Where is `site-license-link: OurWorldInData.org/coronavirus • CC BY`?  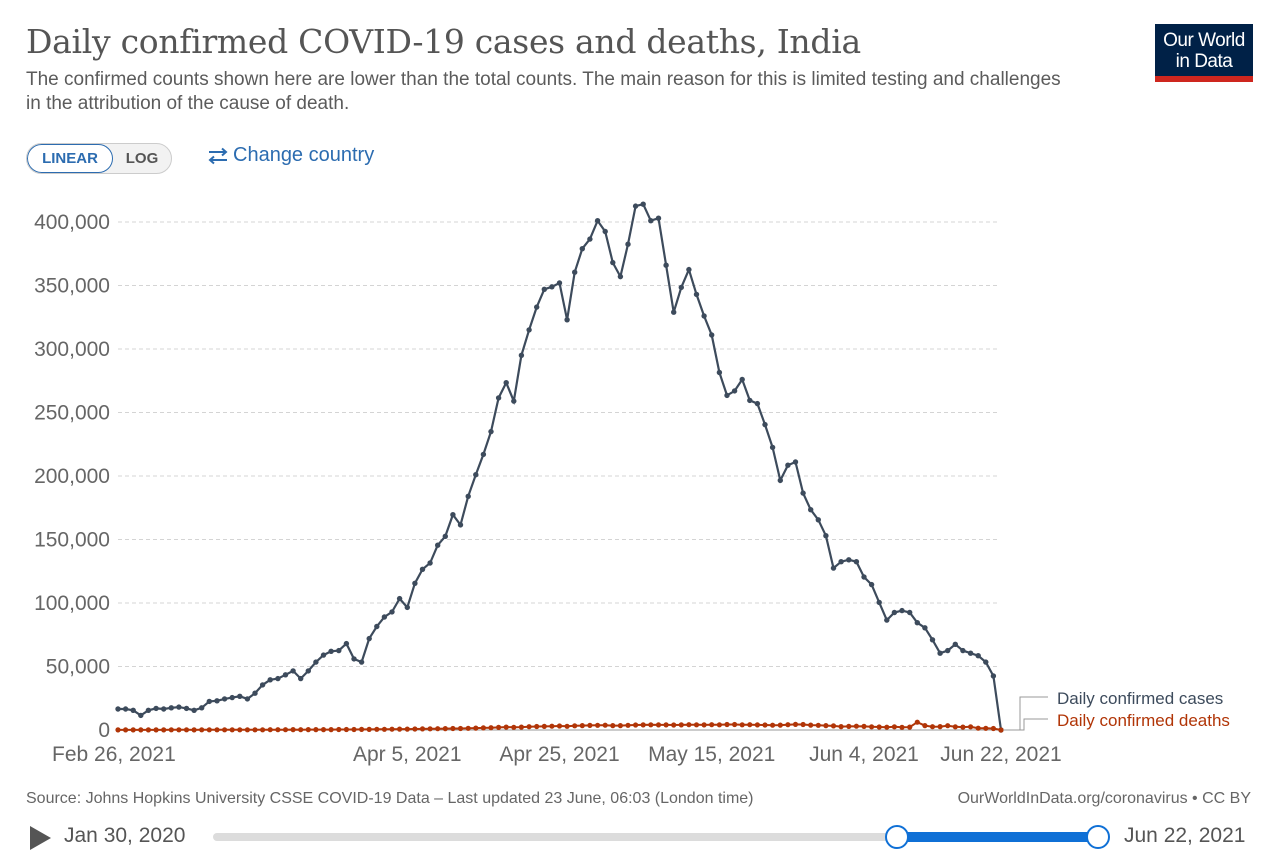
site-license-link: OurWorldInData.org/coronavirus • CC BY is located at coordinates (1104, 798).